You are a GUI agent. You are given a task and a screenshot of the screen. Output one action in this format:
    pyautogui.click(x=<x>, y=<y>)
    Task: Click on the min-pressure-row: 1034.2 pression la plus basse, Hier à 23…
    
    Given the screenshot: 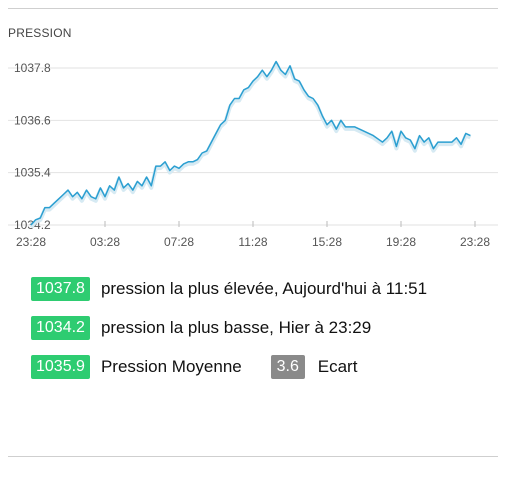 What is the action you would take?
    pyautogui.click(x=201, y=328)
    